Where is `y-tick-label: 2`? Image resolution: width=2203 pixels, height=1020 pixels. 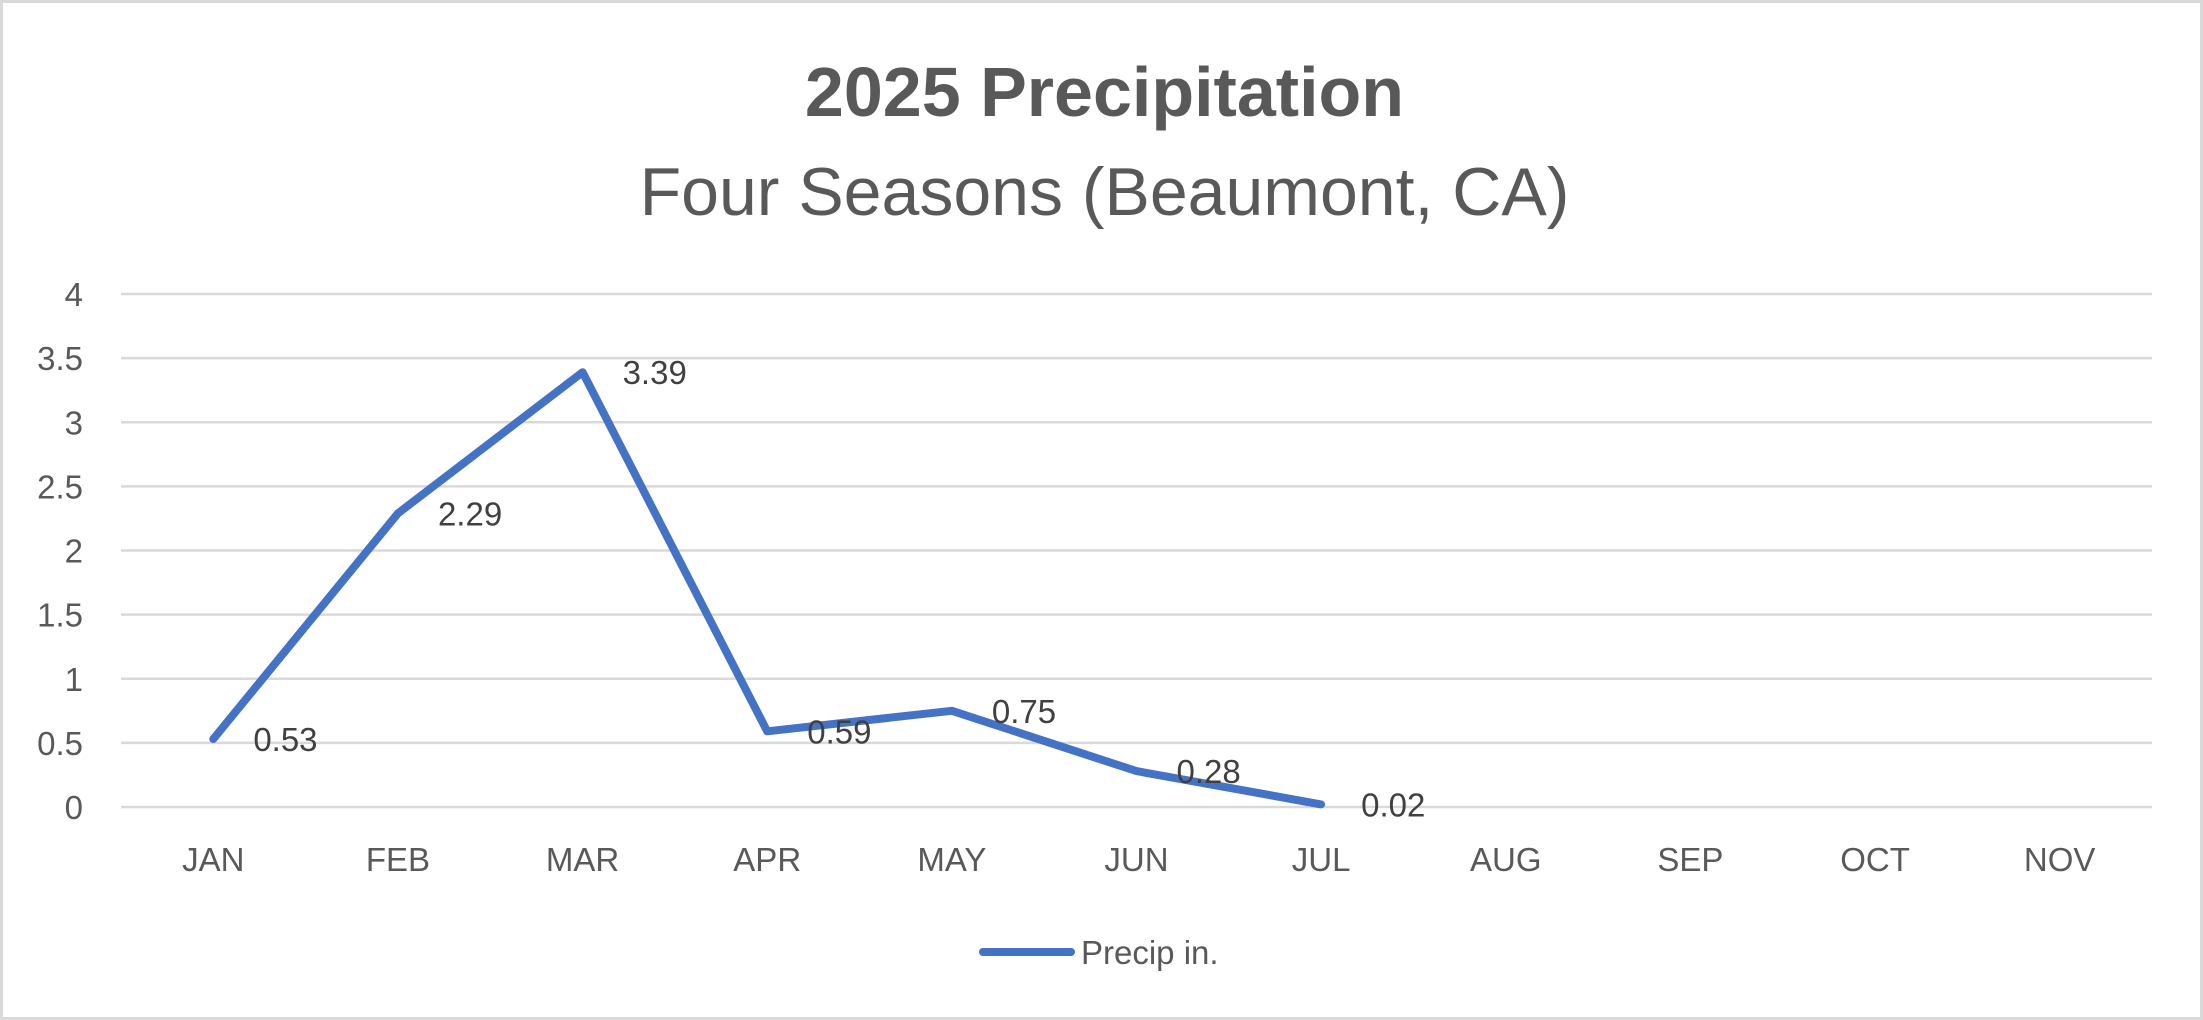 y-tick-label: 2 is located at coordinates (74, 551).